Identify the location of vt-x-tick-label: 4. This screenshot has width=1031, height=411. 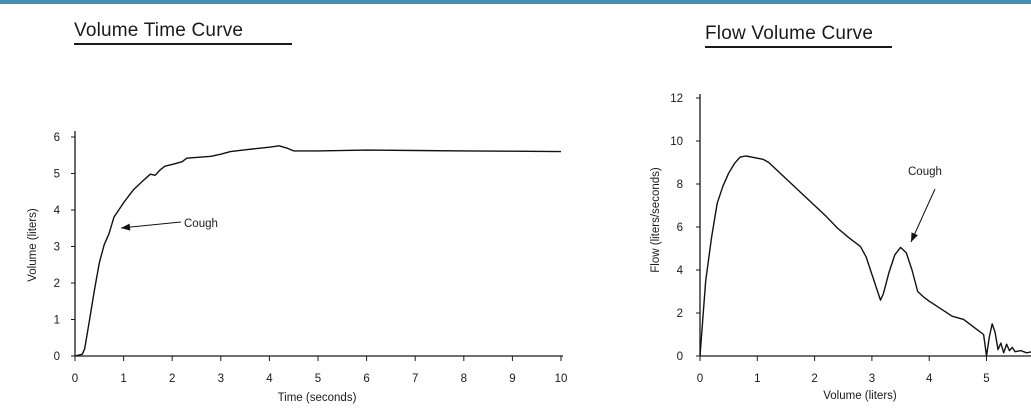
(269, 379).